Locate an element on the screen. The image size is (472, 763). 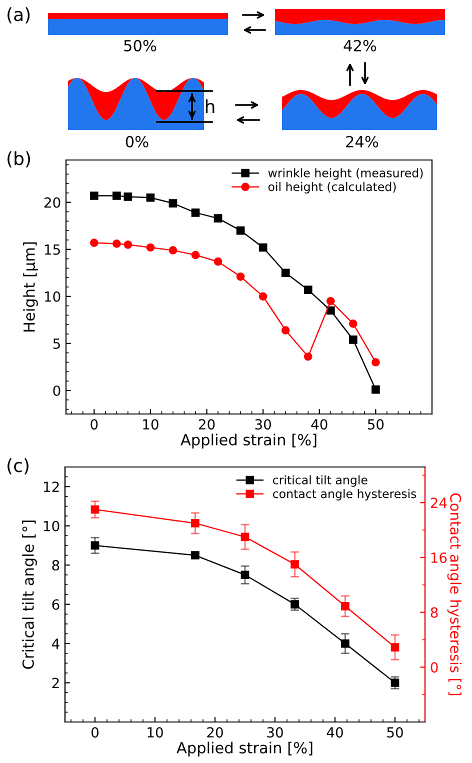
y-tick-label: 4 is located at coordinates (56, 643).